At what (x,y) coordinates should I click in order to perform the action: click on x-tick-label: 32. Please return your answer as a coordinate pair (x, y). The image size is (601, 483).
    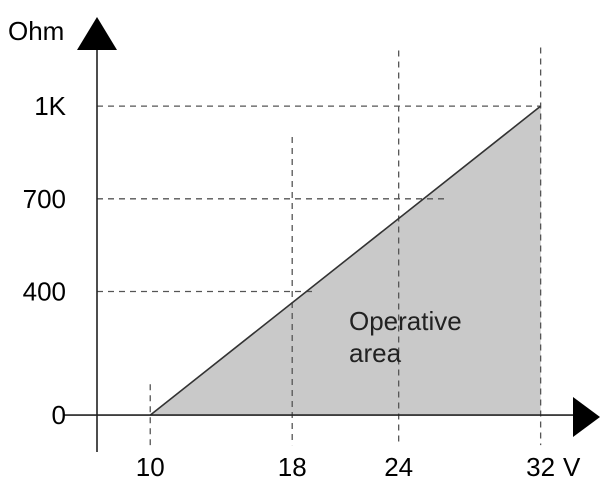
    Looking at the image, I should click on (540, 467).